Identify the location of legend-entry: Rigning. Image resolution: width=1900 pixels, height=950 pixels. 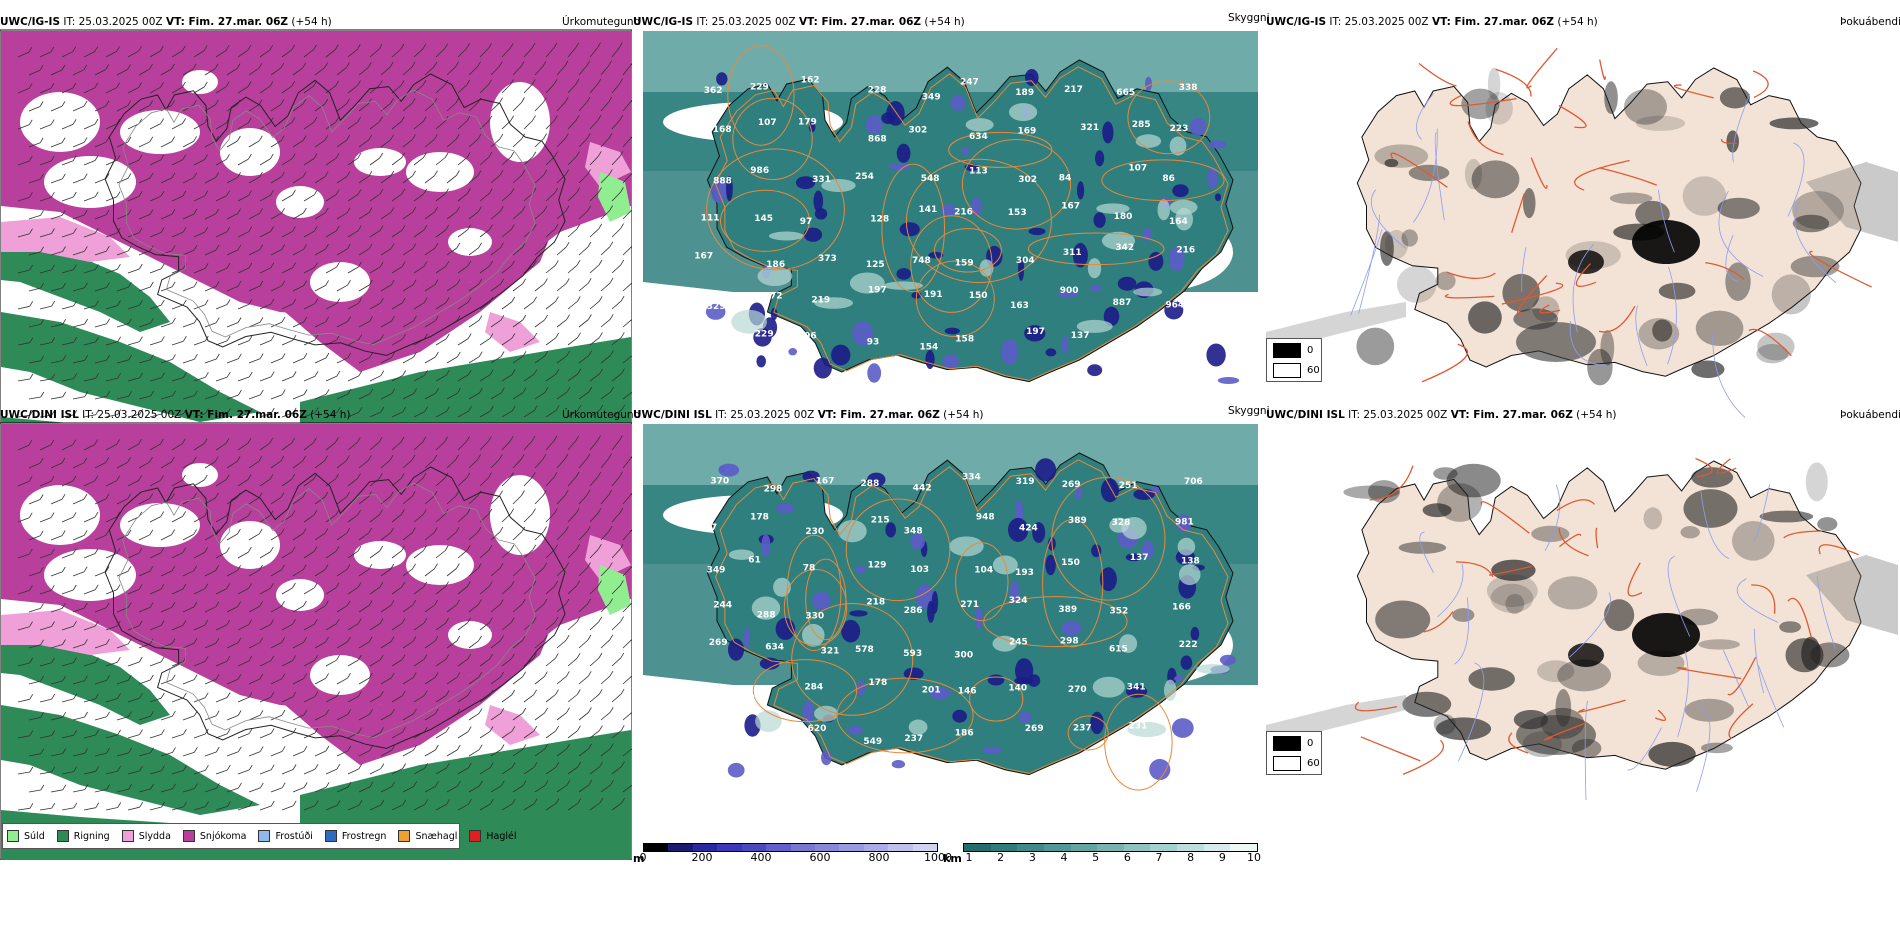
(83, 836).